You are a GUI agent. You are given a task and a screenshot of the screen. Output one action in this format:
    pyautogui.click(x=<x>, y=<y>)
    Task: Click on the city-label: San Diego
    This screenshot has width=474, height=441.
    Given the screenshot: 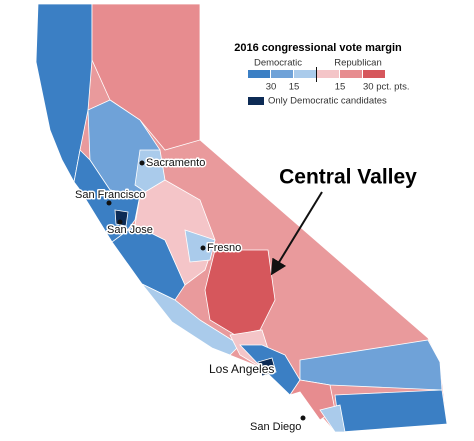 What is the action you would take?
    pyautogui.click(x=275, y=427)
    